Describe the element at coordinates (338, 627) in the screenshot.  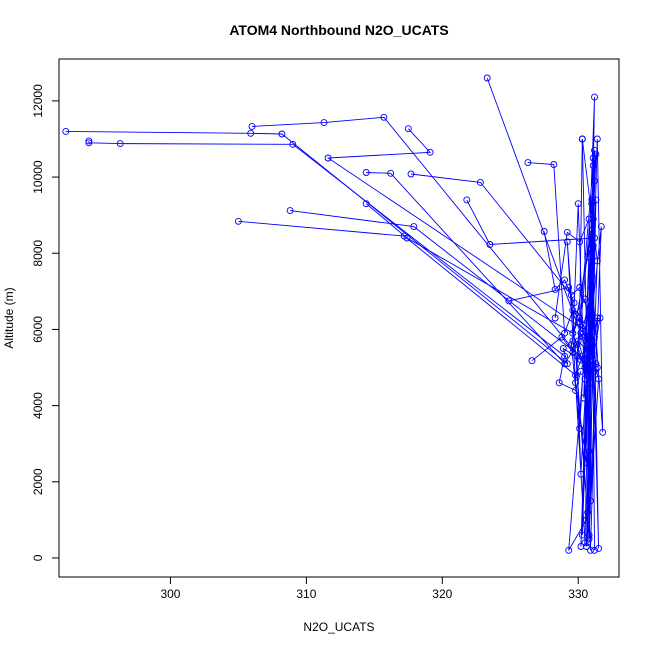
I see `x-axis-label: N2O_UCATS` at that location.